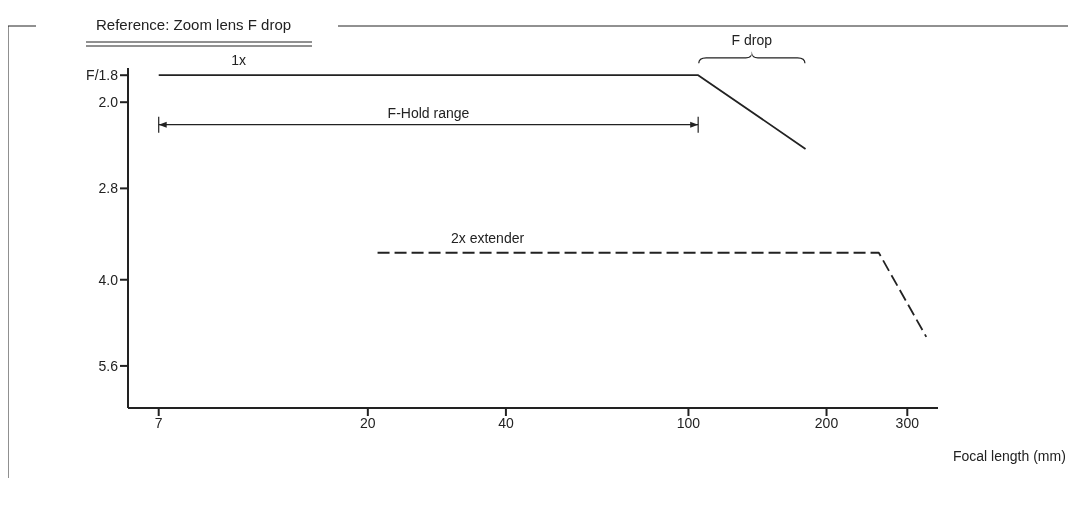 The image size is (1086, 505). What do you see at coordinates (428, 112) in the screenshot?
I see `annotation: F-Hold range` at bounding box center [428, 112].